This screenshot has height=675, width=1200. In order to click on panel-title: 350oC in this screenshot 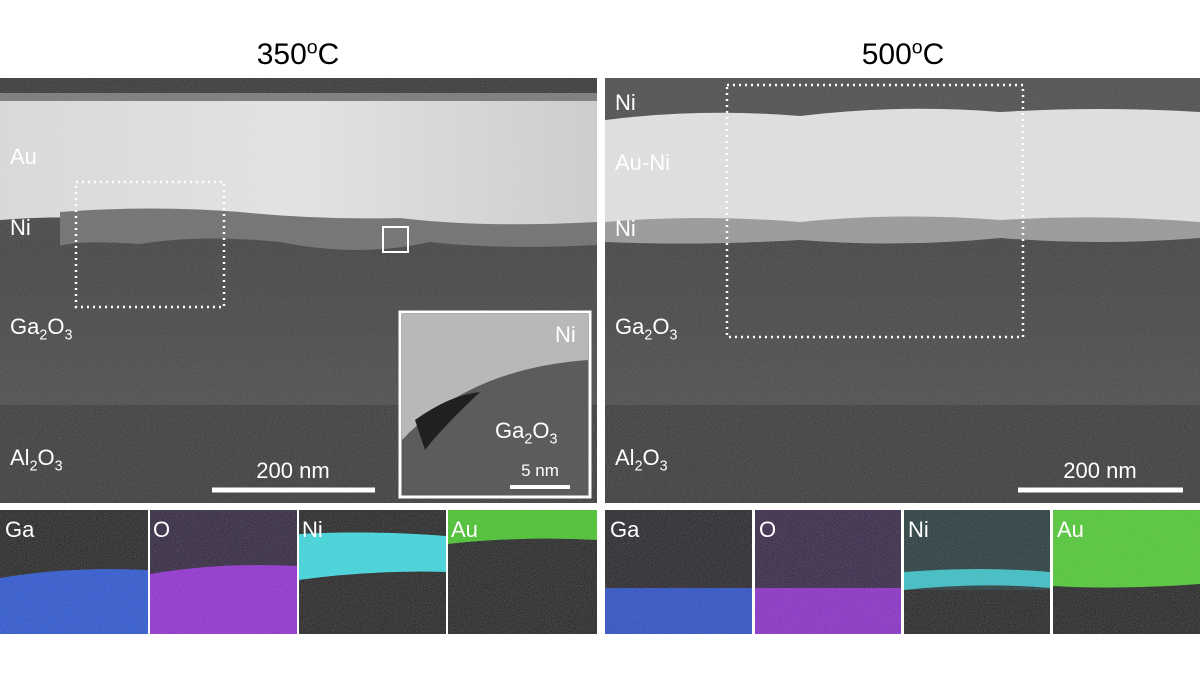, I will do `click(298, 54)`.